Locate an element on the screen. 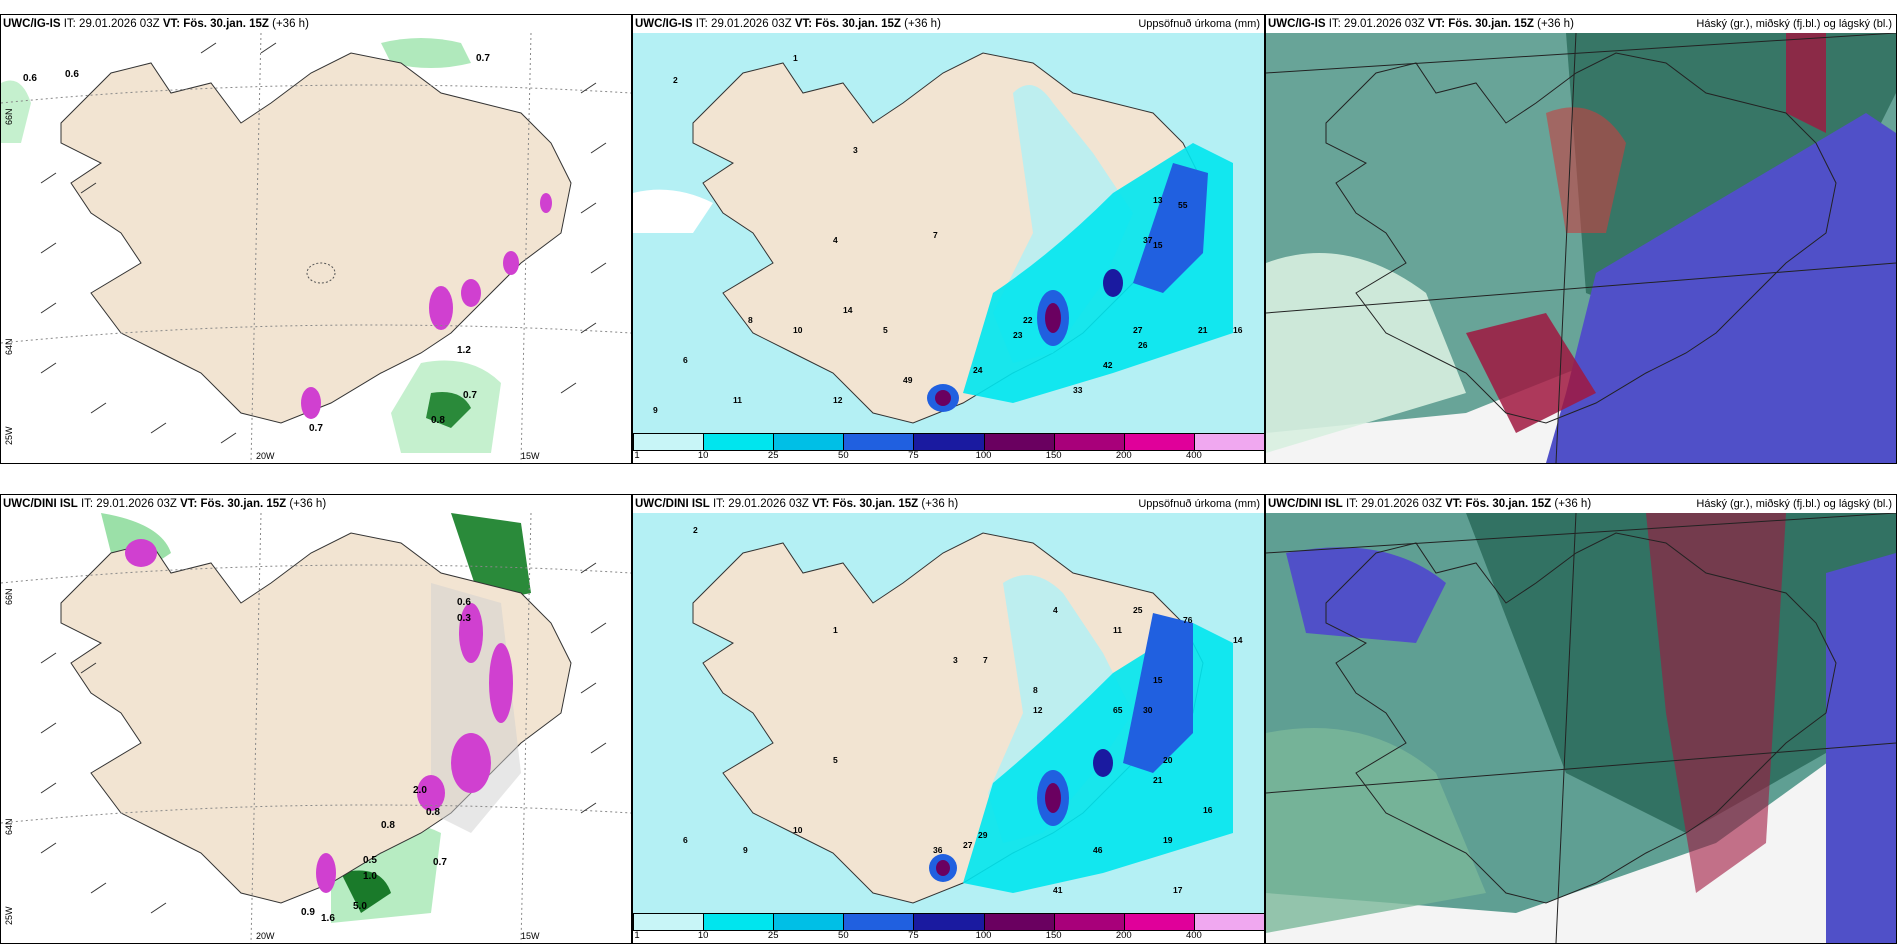  legend-label: 100 is located at coordinates (983, 935).